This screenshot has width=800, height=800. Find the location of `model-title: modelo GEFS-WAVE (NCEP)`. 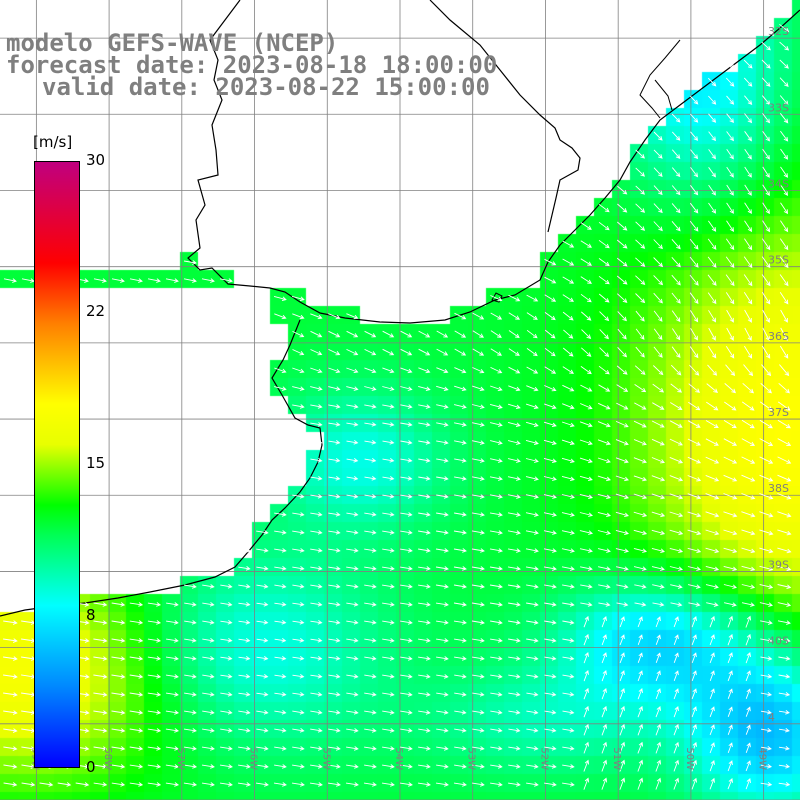

model-title: modelo GEFS-WAVE (NCEP) is located at coordinates (172, 43).